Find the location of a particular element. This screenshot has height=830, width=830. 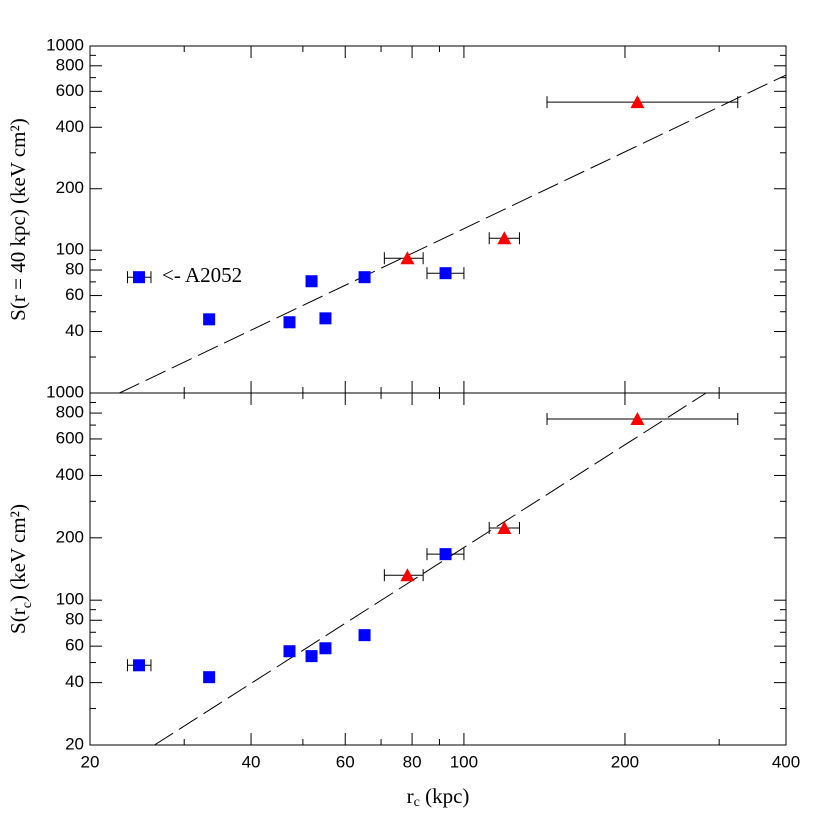

x-tick-label: 100 is located at coordinates (464, 761).